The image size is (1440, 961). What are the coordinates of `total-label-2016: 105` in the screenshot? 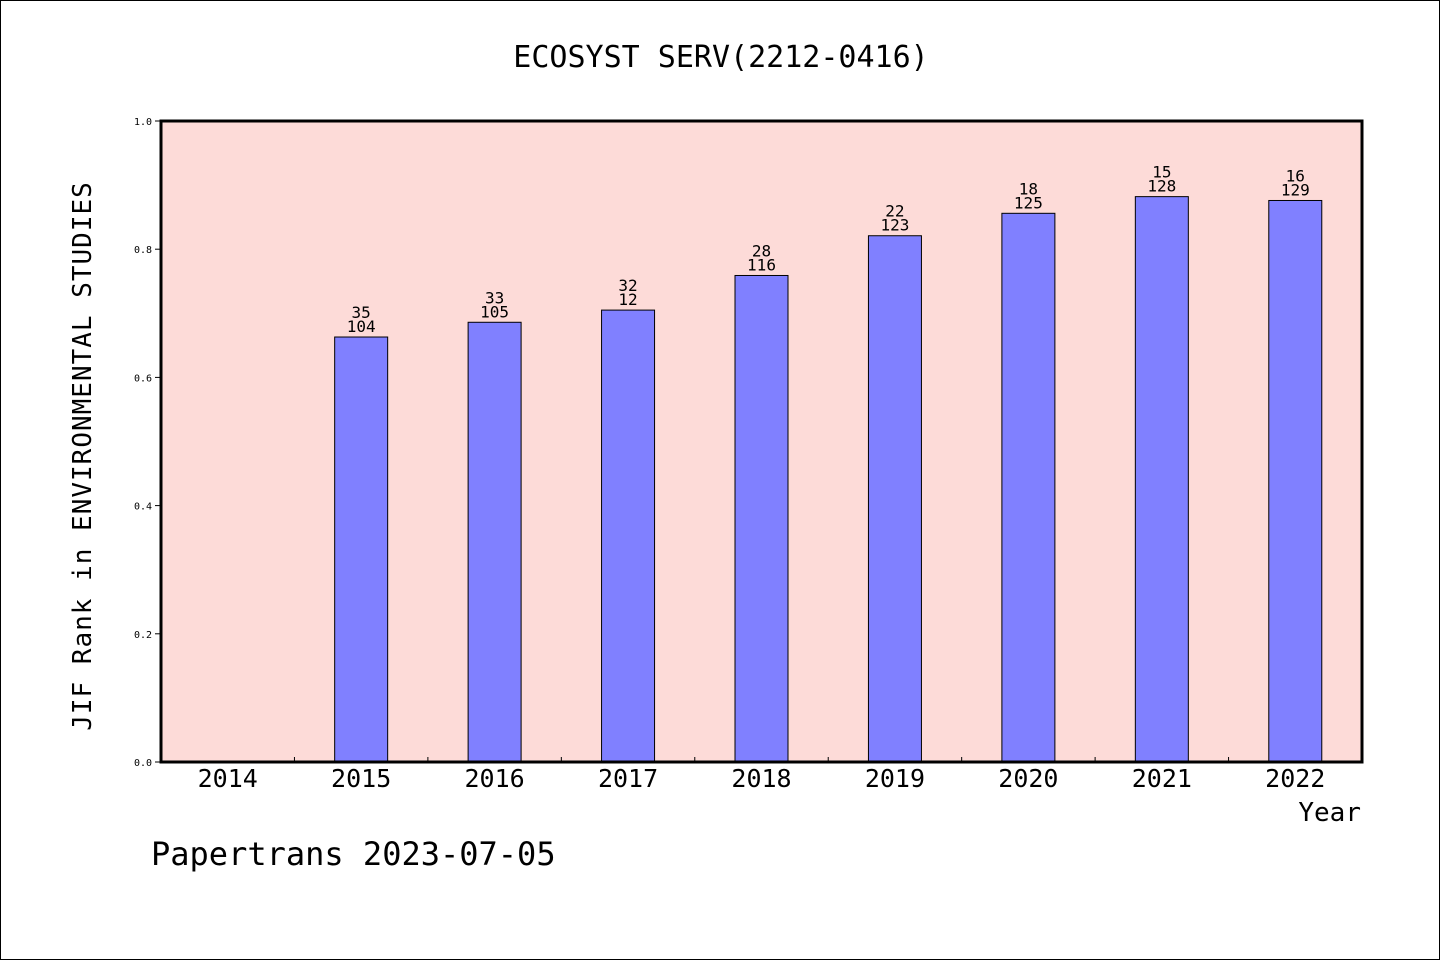 It's located at (494, 311).